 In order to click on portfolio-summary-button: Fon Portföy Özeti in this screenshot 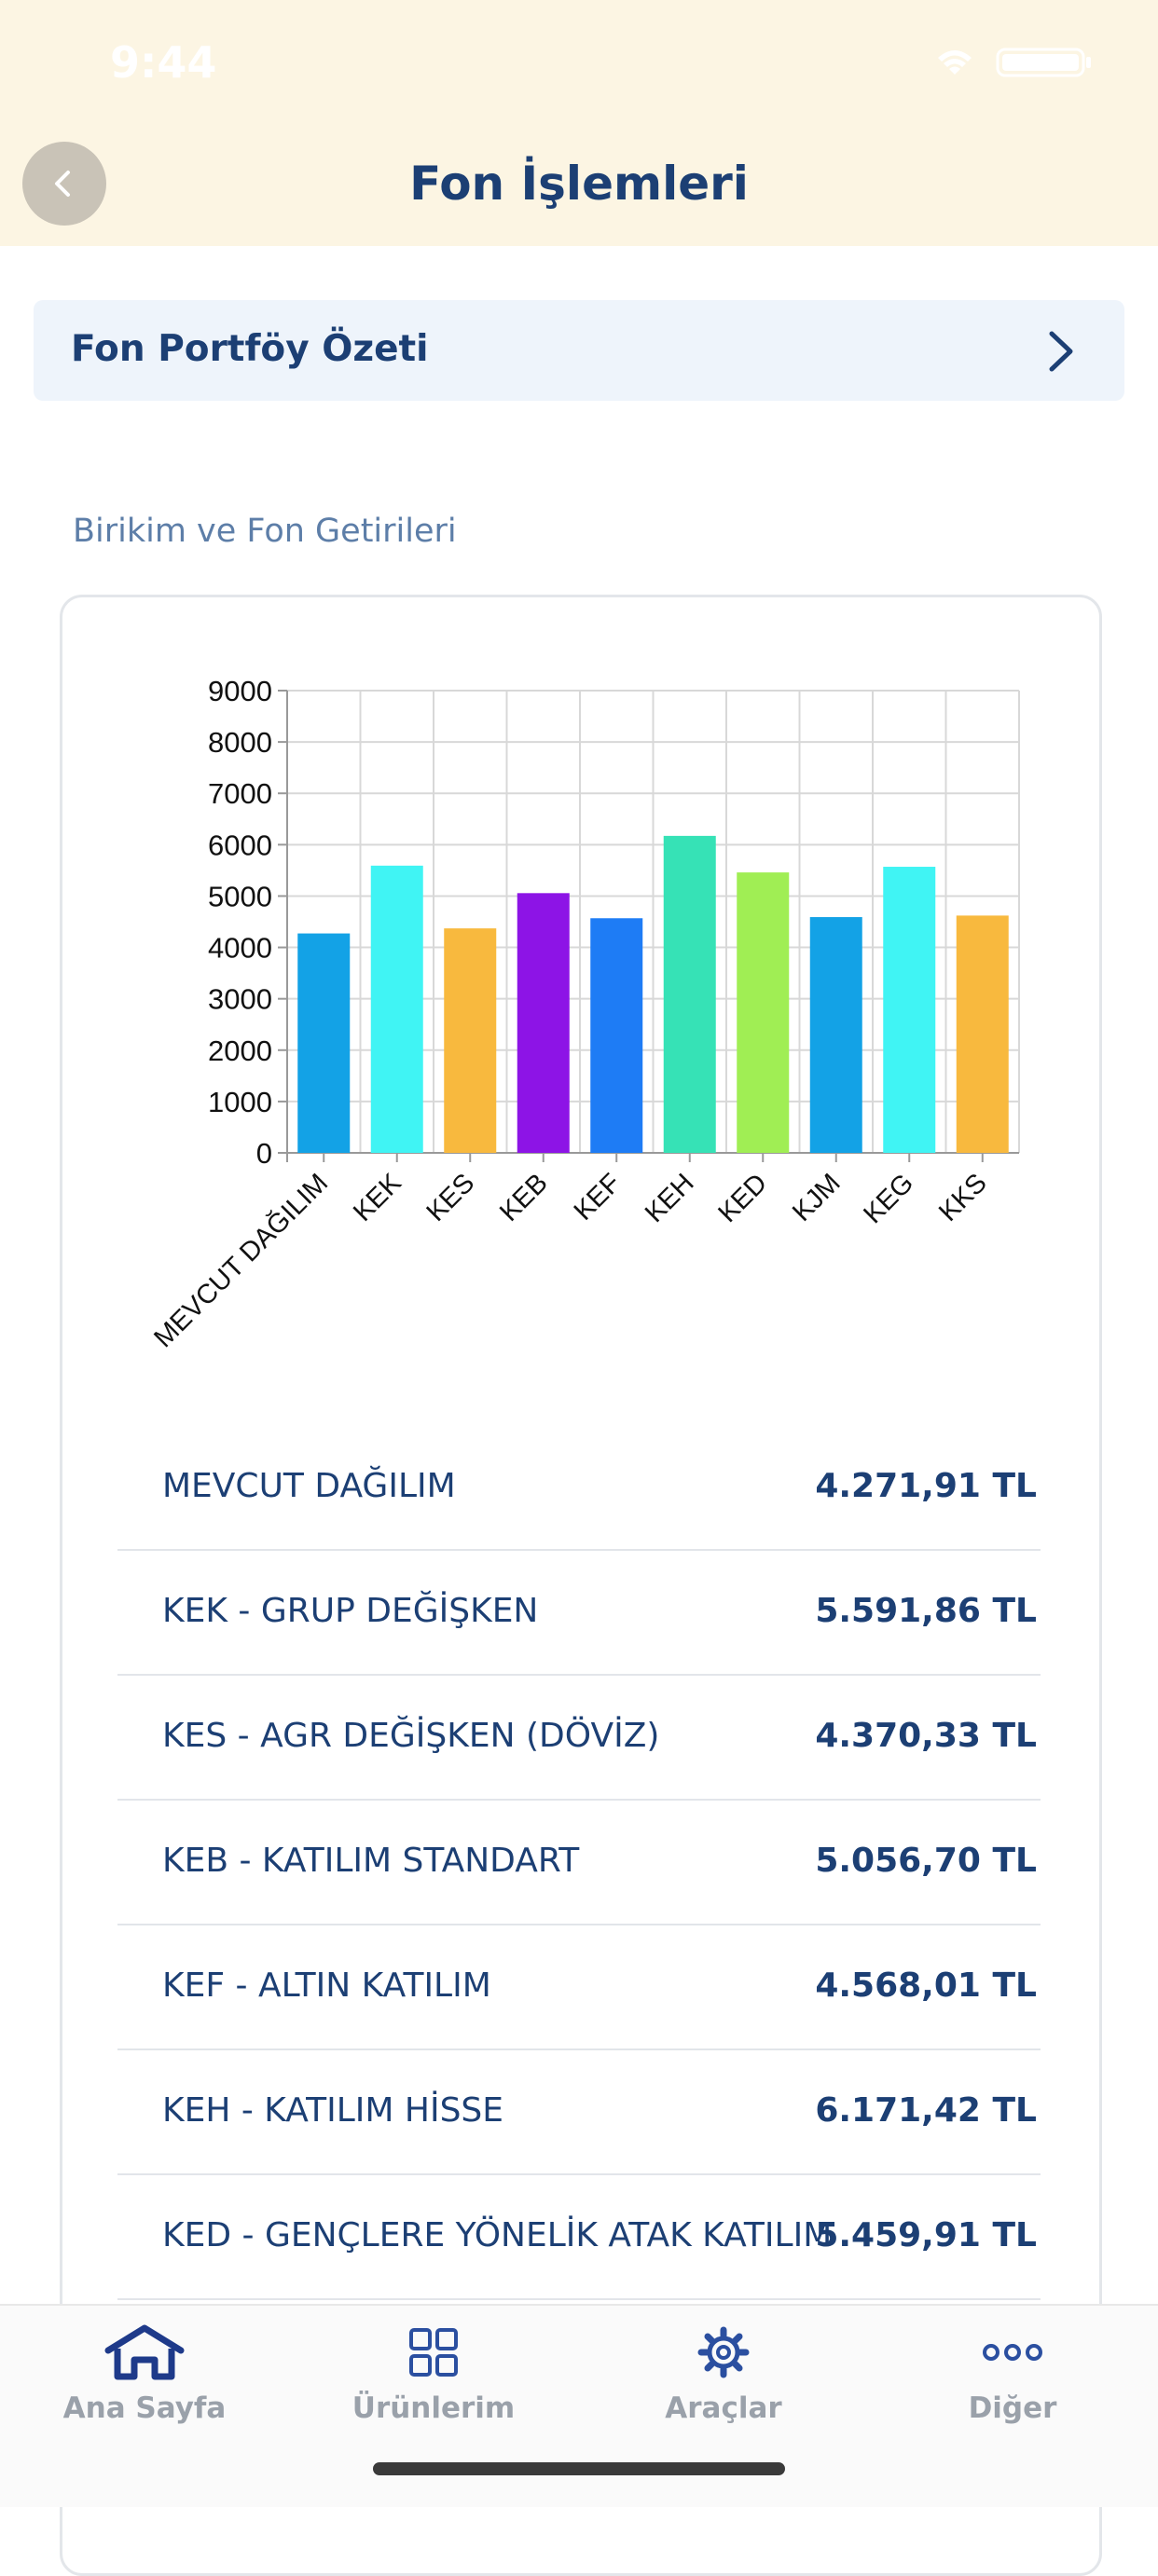, I will do `click(579, 350)`.